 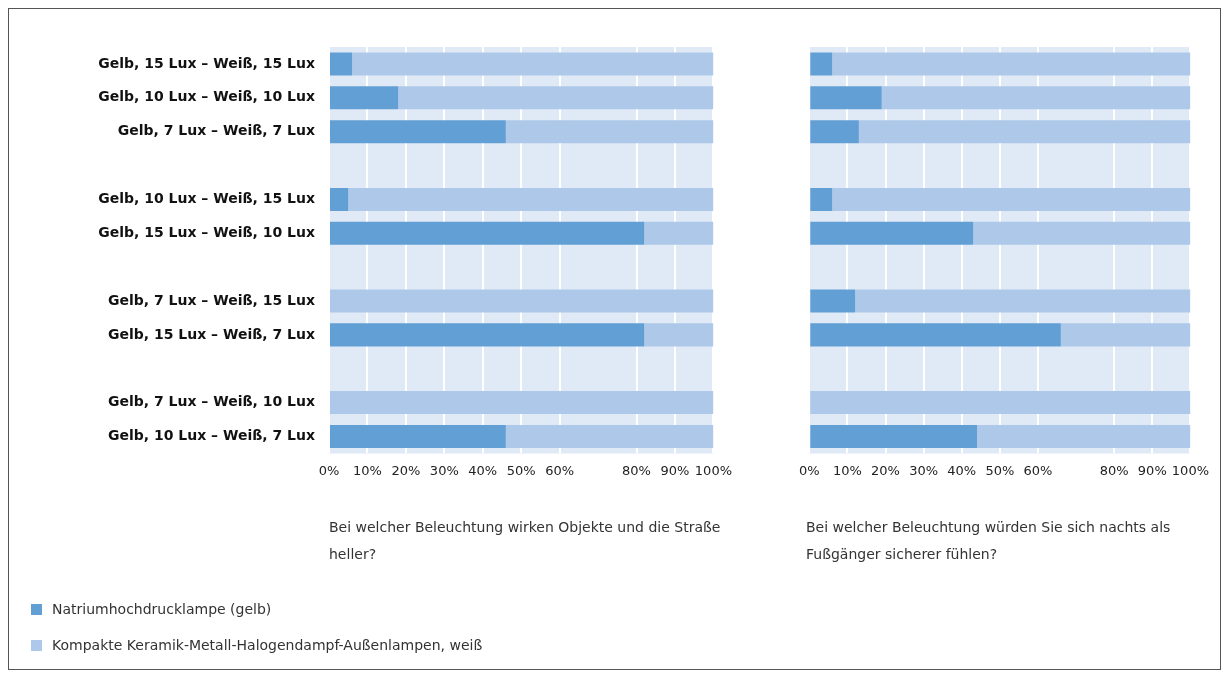 What do you see at coordinates (206, 198) in the screenshot?
I see `y-tick-label: Gelb, 10 Lux – Weiß, 15 Lux` at bounding box center [206, 198].